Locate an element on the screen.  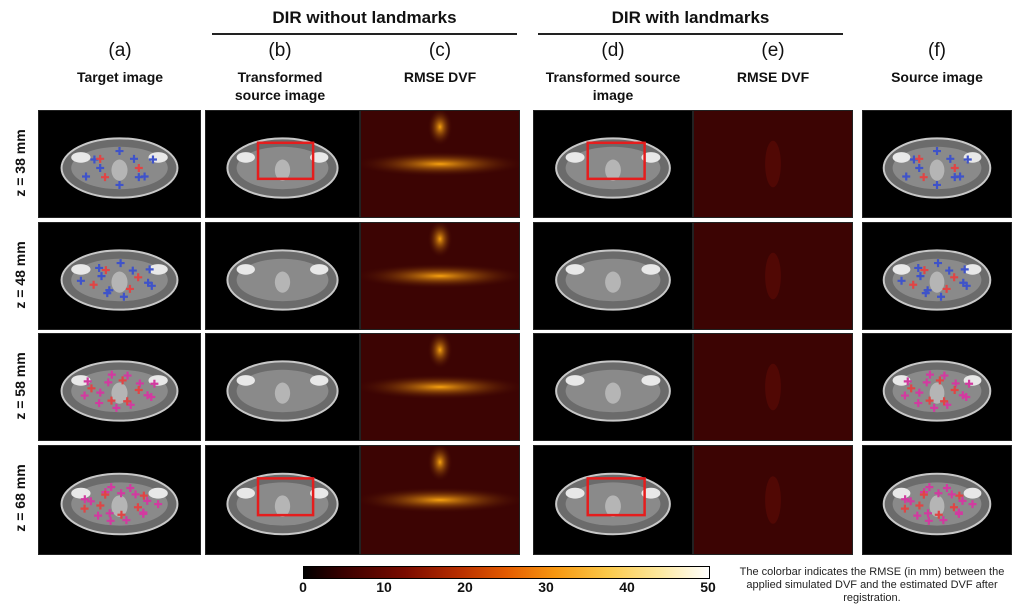
colorbar-tick-label: 30 is located at coordinates (546, 587).